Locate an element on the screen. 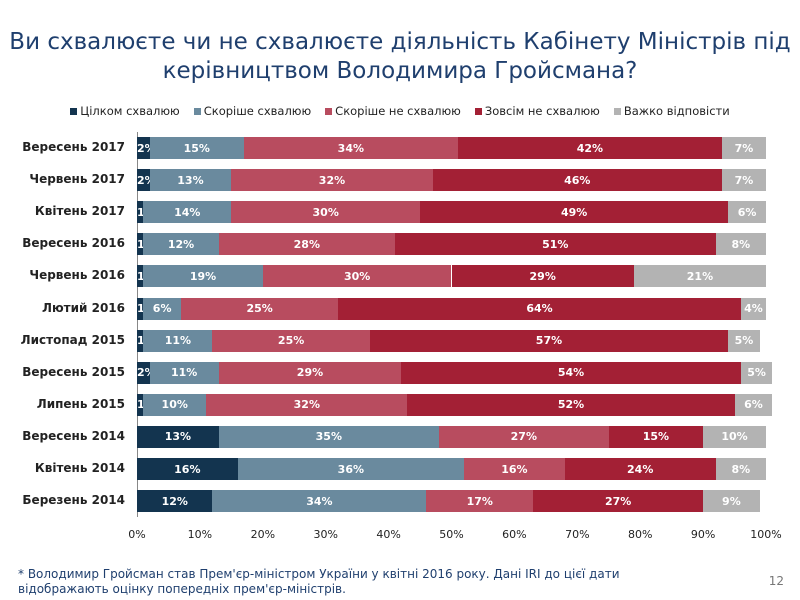 The height and width of the screenshot is (600, 800). bar-segment: 42% is located at coordinates (589, 148).